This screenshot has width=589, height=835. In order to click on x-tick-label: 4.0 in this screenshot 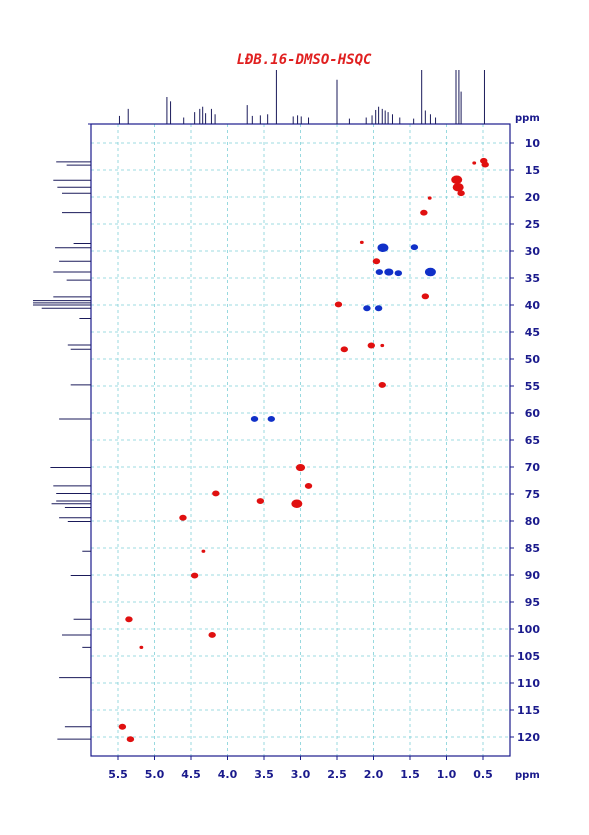, I will do `click(228, 774)`.